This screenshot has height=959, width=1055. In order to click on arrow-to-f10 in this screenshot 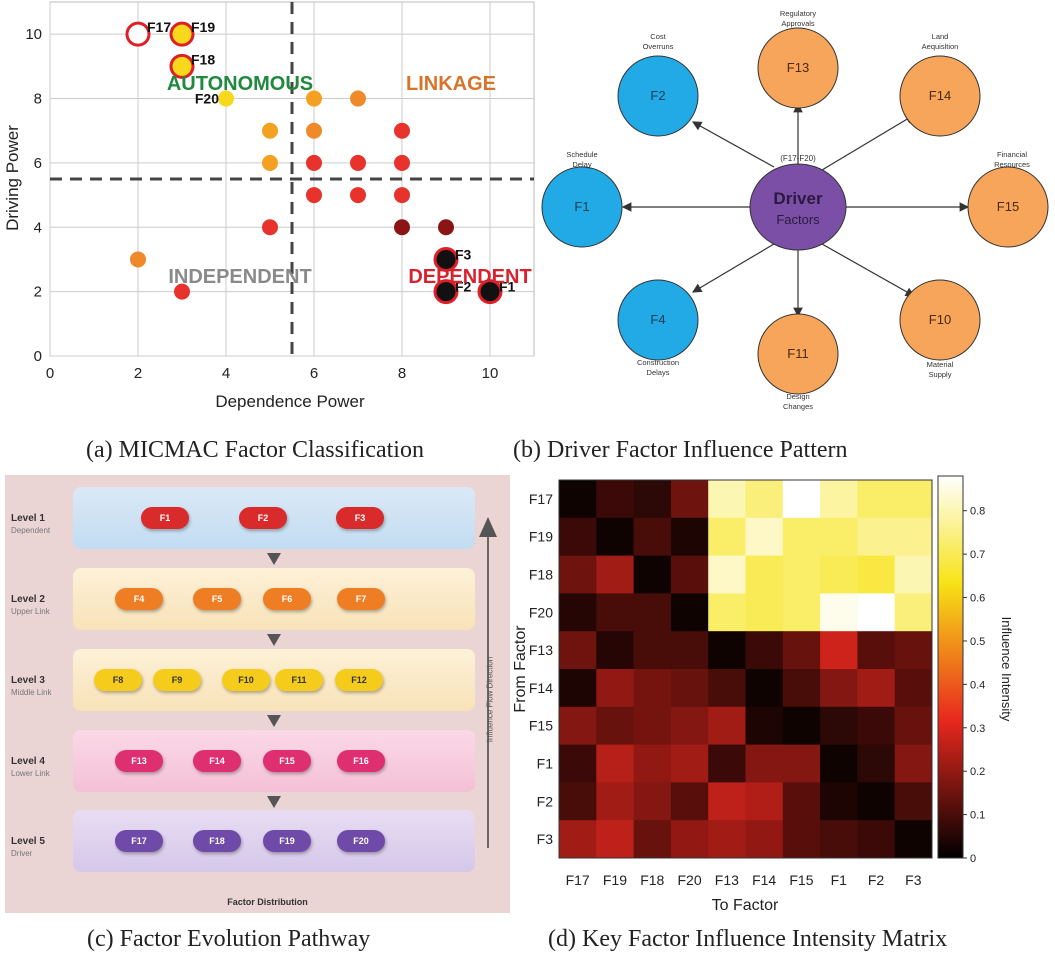, I will do `click(868, 270)`.